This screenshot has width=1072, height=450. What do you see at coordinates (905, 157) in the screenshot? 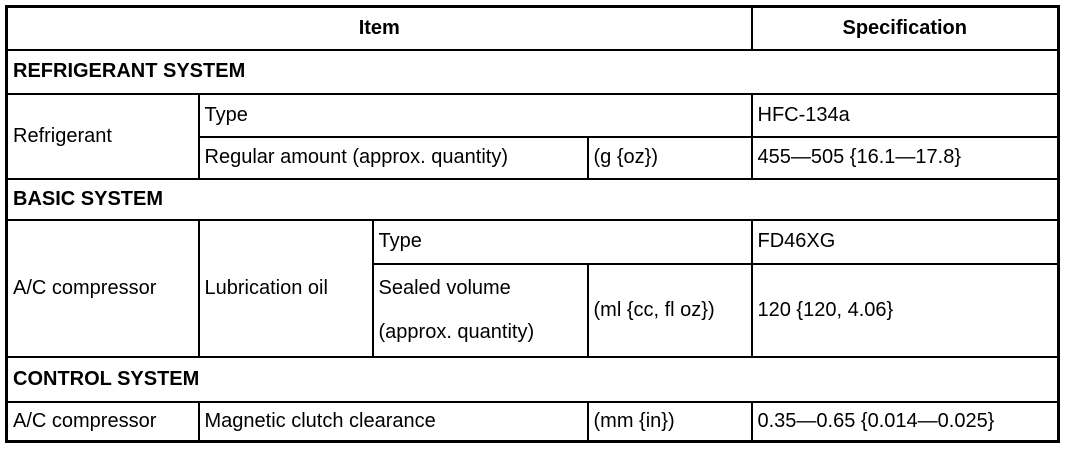
I see `spec-value: 455—505 {16.1—17.8}` at bounding box center [905, 157].